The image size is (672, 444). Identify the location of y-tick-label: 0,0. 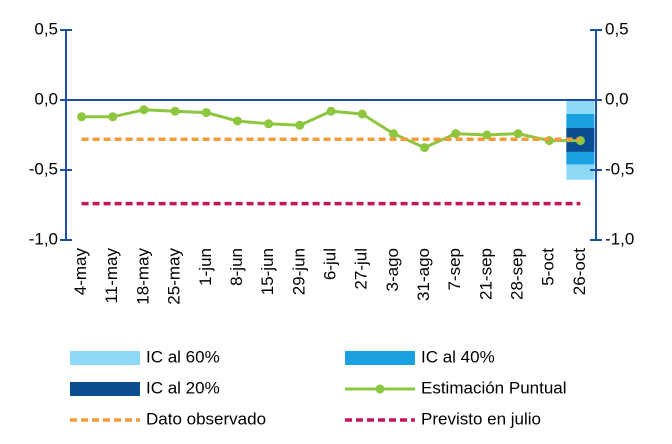
(46, 98).